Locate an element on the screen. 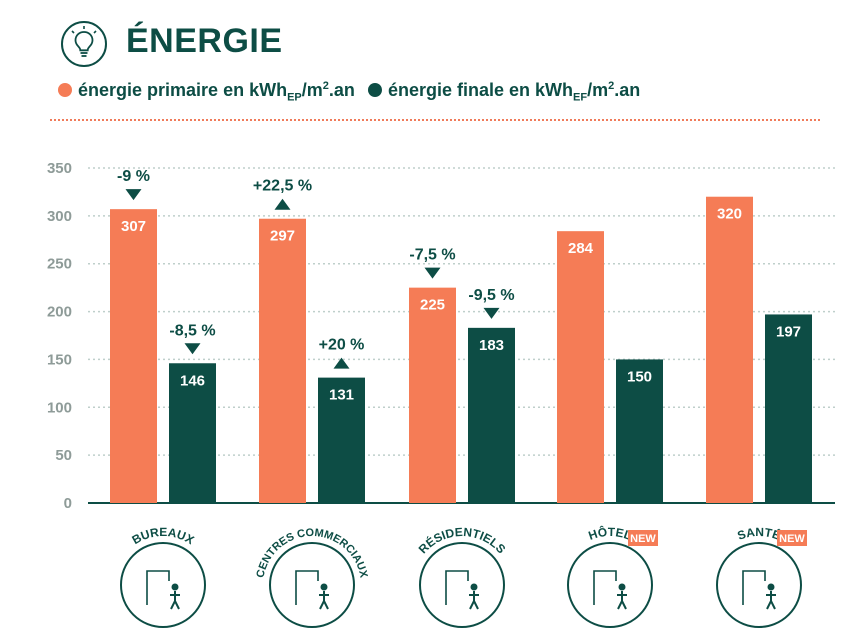 The image size is (855, 643). bar-value-label: 183 is located at coordinates (491, 345).